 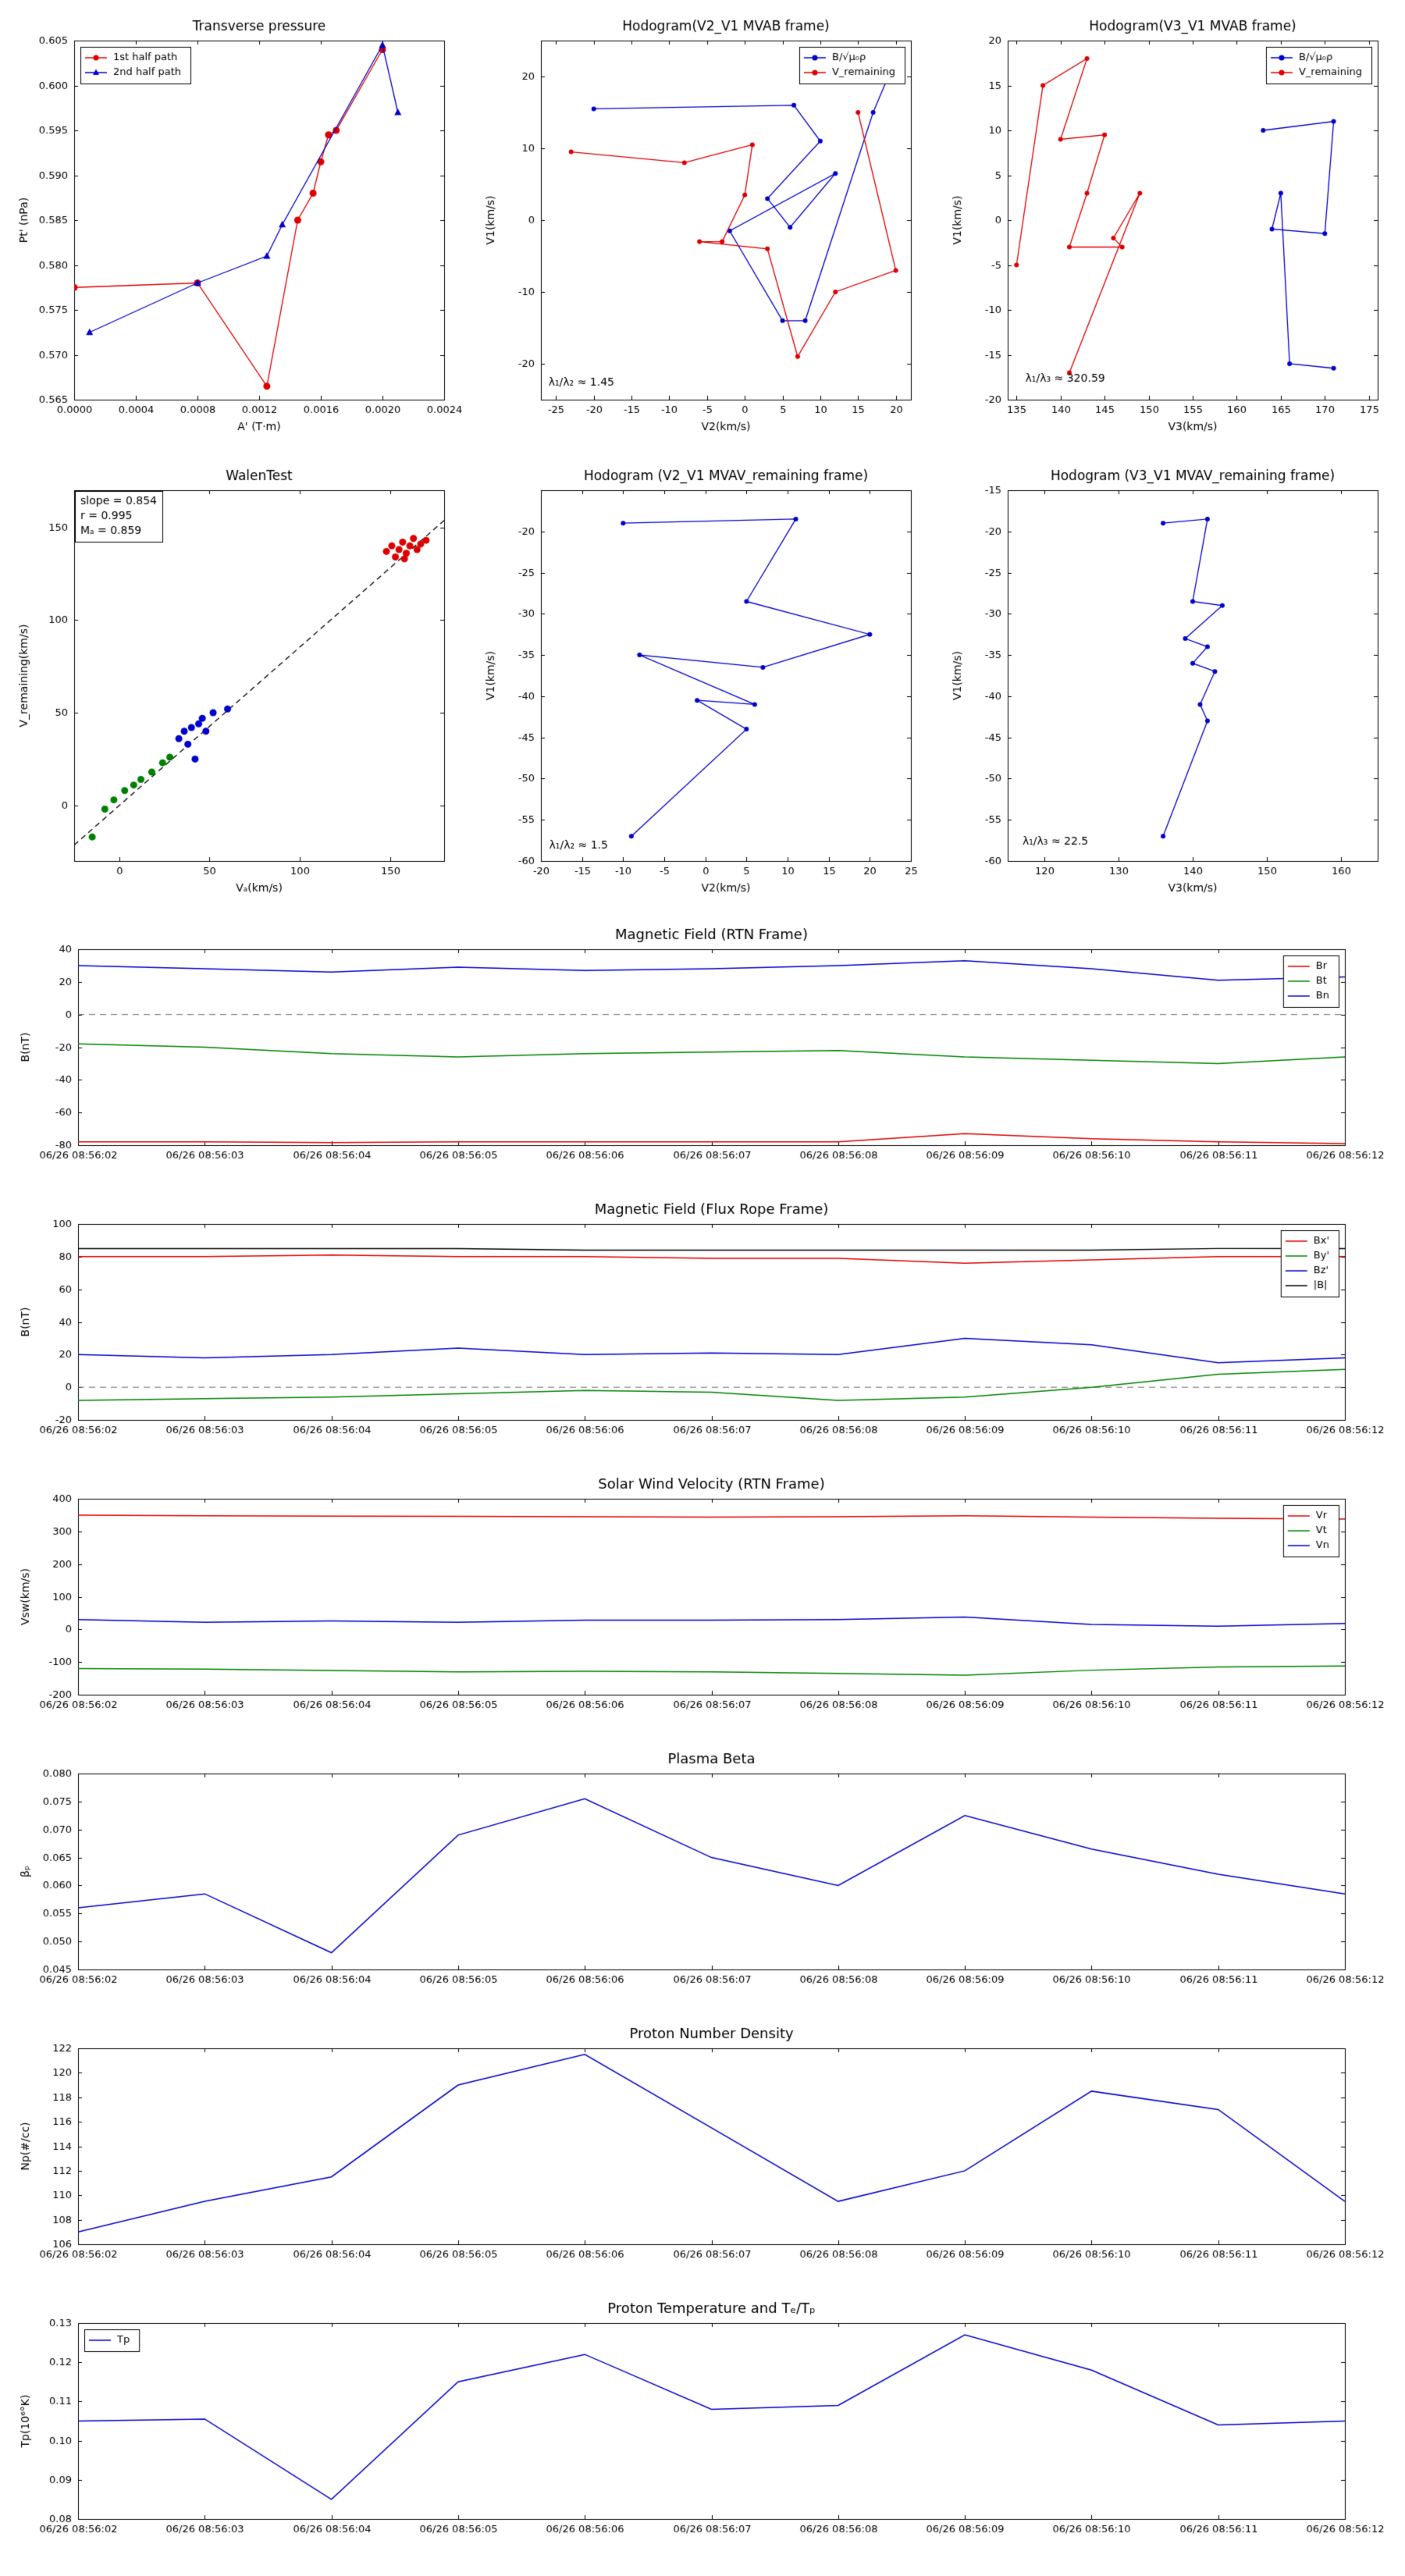 What do you see at coordinates (1169, 227) in the screenshot?
I see `hodogram-v3v1-mvab-plot` at bounding box center [1169, 227].